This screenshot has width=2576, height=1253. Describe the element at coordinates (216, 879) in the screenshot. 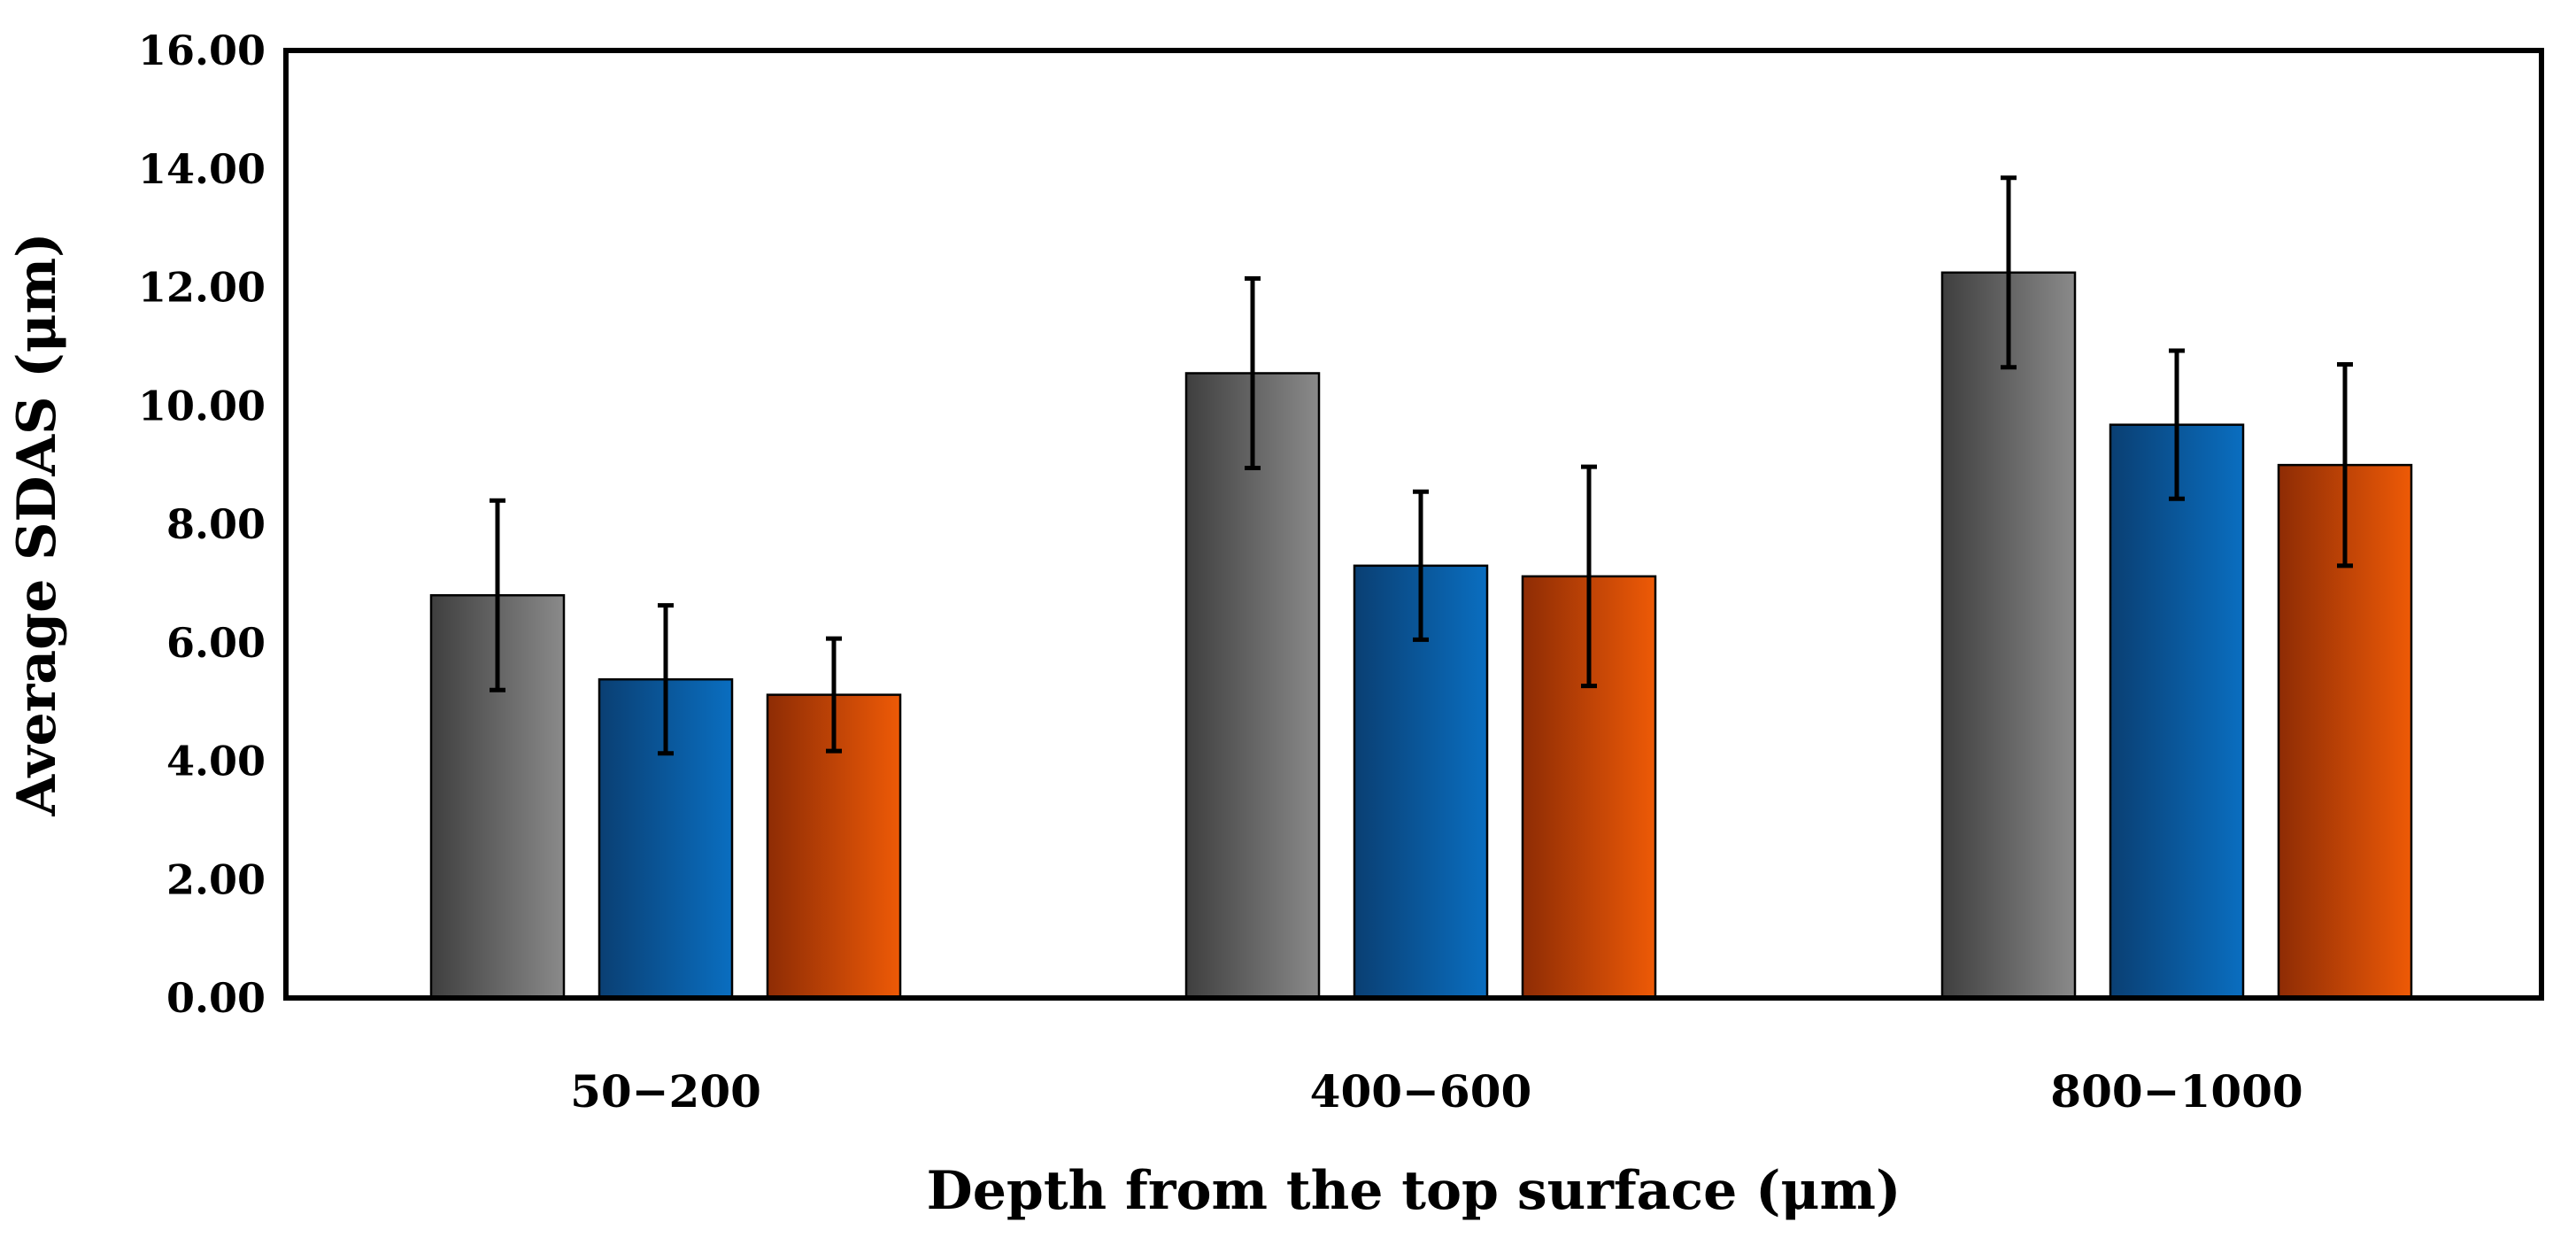

I see `y-tick-label-1: 2.00` at that location.